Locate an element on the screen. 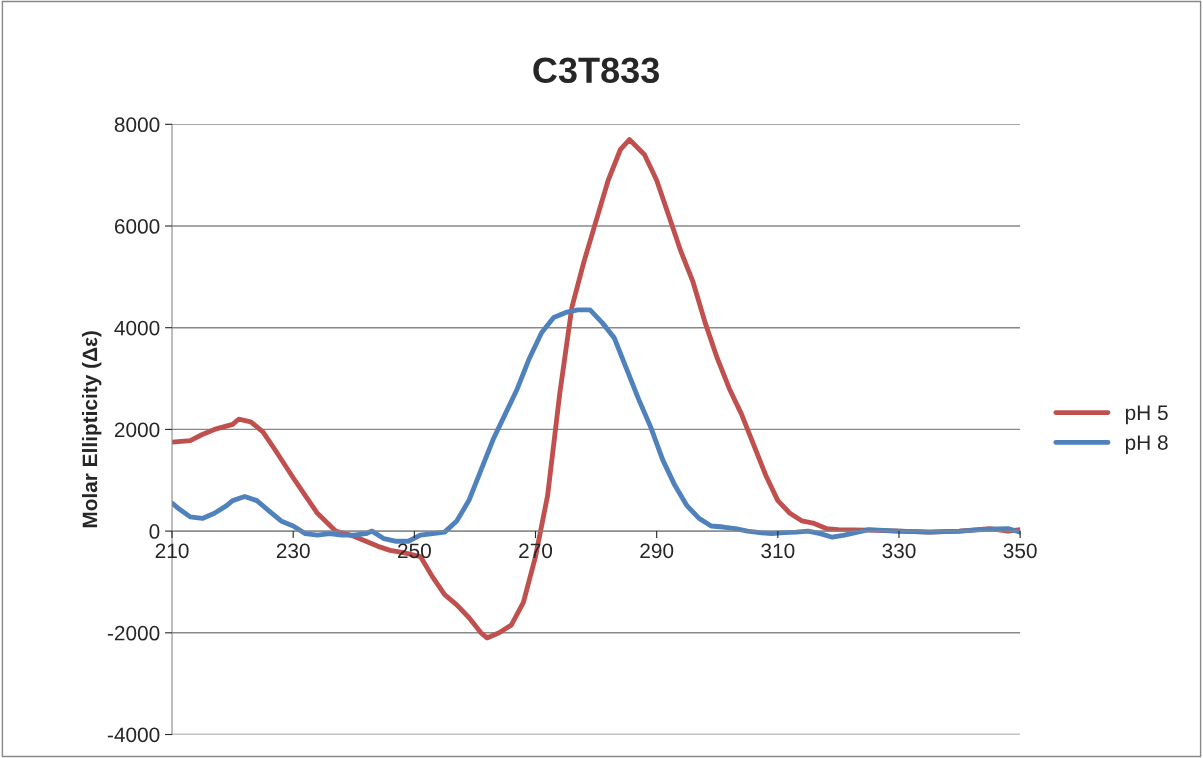 The image size is (1203, 758). legend-label: pH 8 is located at coordinates (1146, 445).